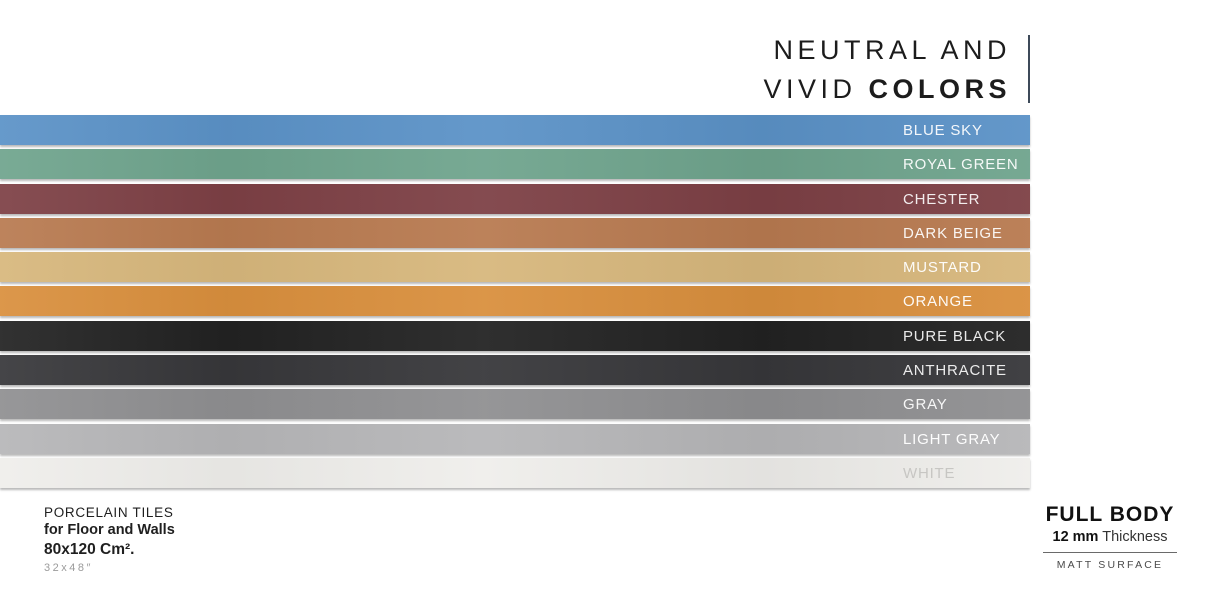 Image resolution: width=1229 pixels, height=614 pixels. Describe the element at coordinates (942, 199) in the screenshot. I see `swatch-label: CHESTER` at that location.